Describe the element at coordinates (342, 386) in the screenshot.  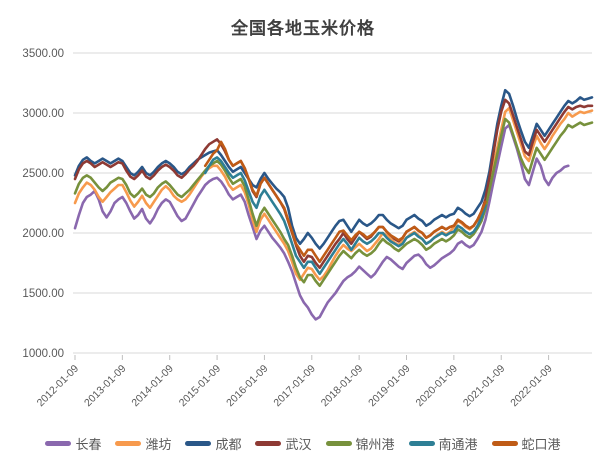
I see `x-axis-tick-label: 2018-01-09` at that location.